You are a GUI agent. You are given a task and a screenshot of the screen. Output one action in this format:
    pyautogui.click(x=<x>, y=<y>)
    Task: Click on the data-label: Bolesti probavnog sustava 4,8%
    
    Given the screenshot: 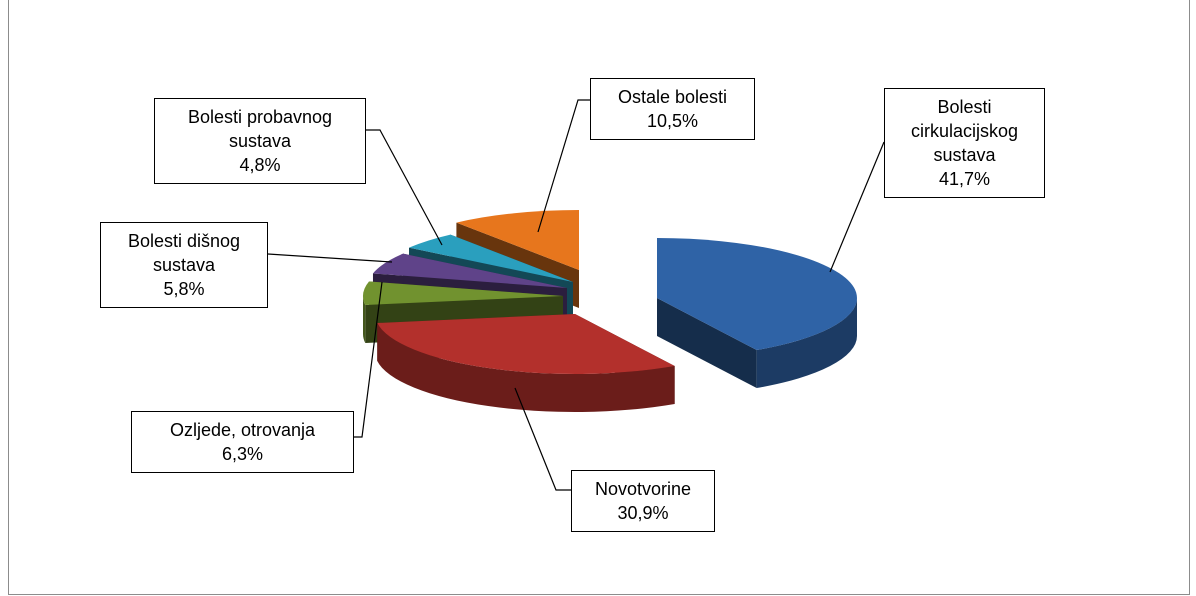 What is the action you would take?
    pyautogui.click(x=260, y=141)
    